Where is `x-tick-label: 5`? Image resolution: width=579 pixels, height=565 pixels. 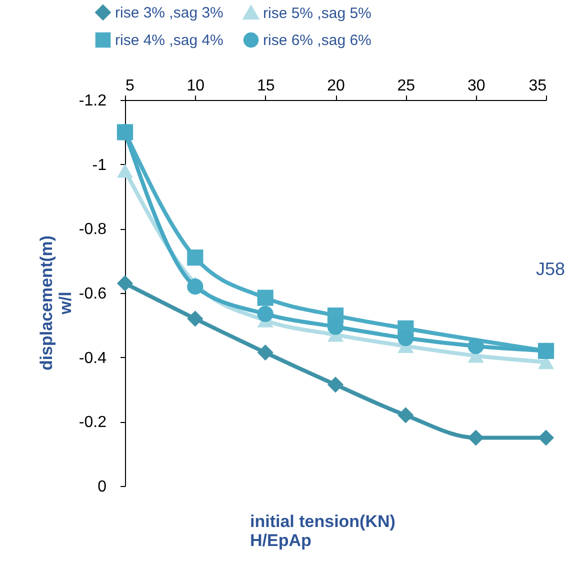 x-tick-label: 5 is located at coordinates (130, 86).